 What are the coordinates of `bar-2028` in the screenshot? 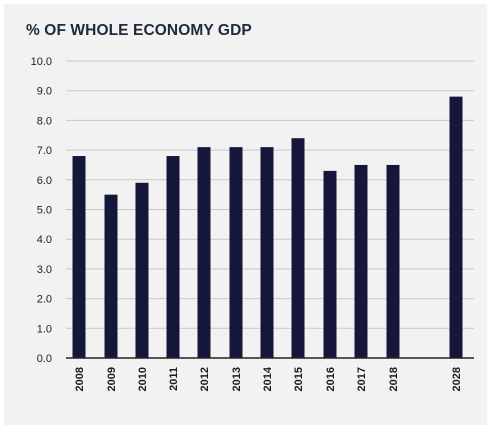 It's located at (456, 227).